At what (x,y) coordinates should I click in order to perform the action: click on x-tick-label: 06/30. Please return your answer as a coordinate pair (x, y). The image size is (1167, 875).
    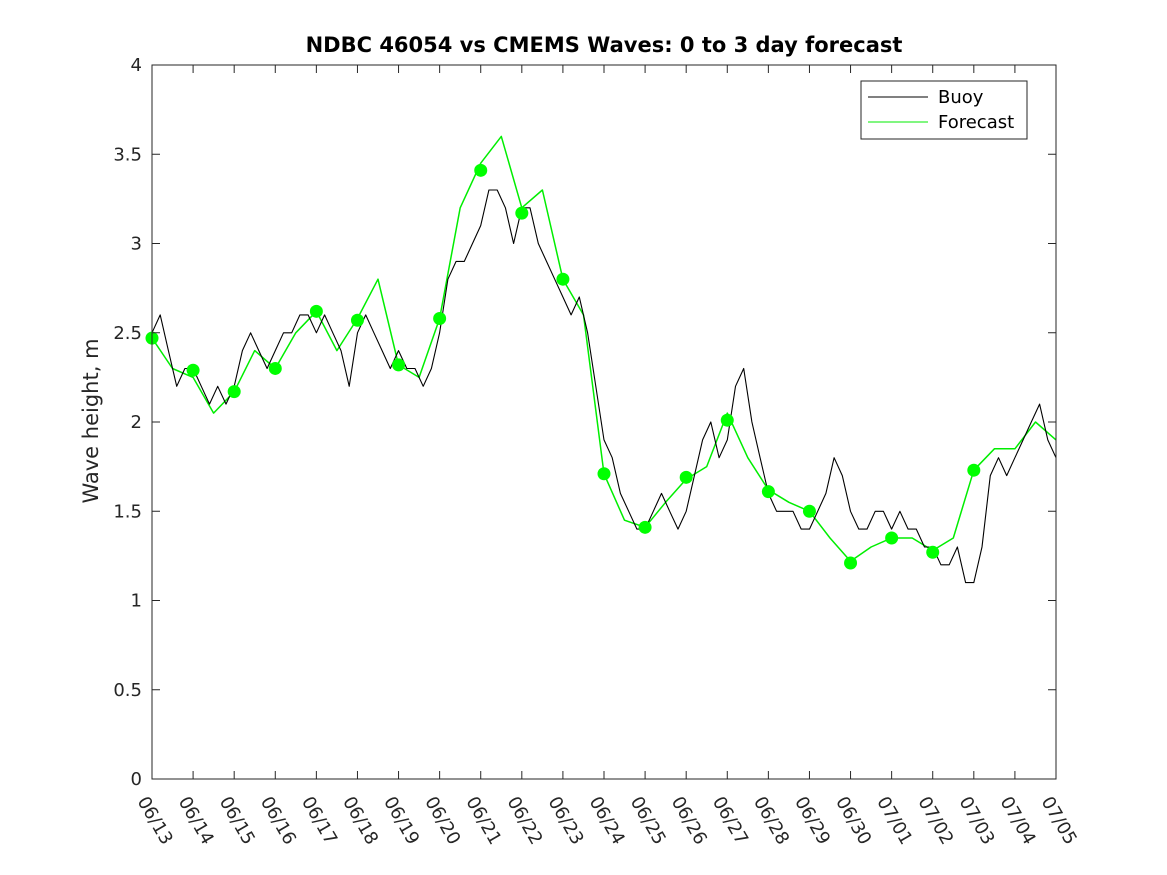
    Looking at the image, I should click on (853, 820).